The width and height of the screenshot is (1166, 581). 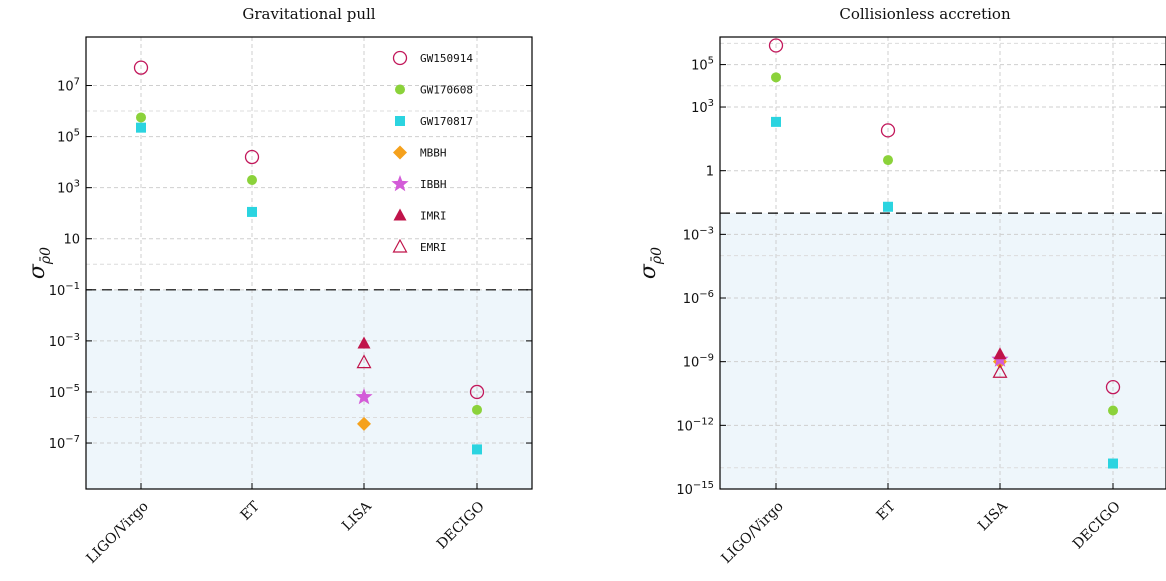 What do you see at coordinates (72, 337) in the screenshot?
I see `y-tick-label-3-exp: −3` at bounding box center [72, 337].